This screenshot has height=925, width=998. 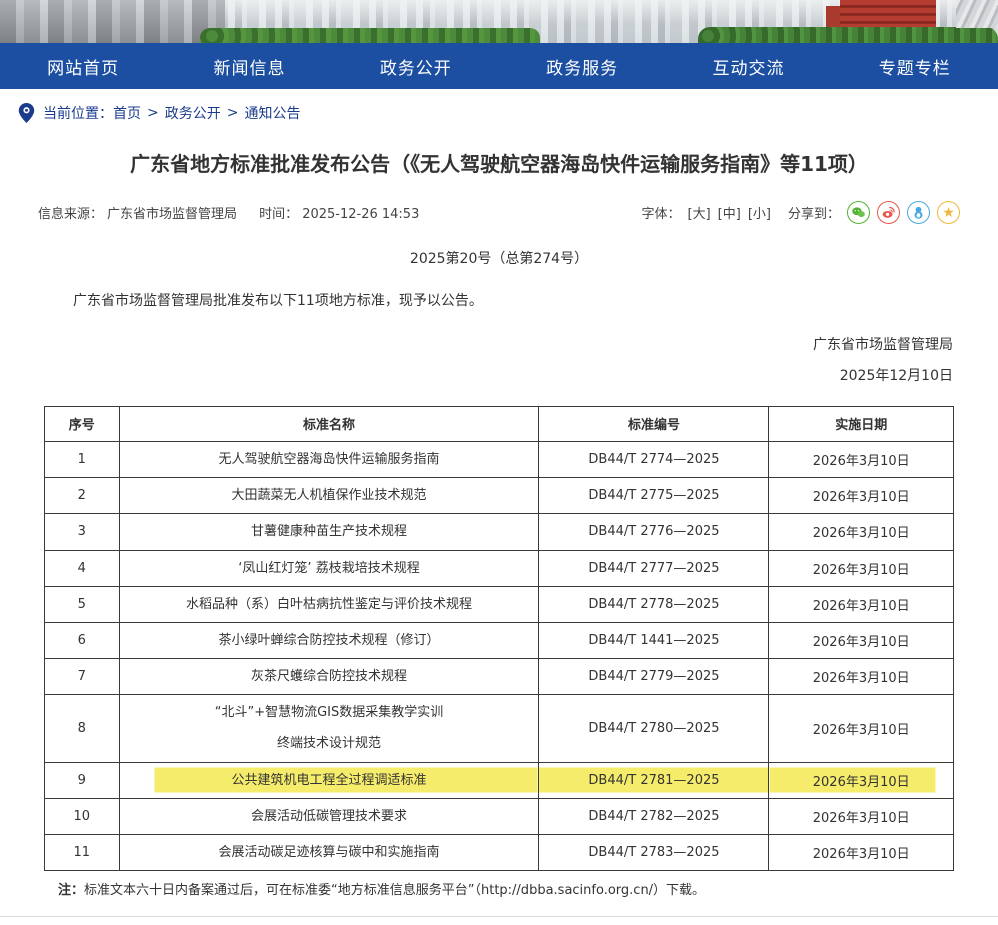 What do you see at coordinates (896, 376) in the screenshot?
I see `signature-date: 2025年12月10日` at bounding box center [896, 376].